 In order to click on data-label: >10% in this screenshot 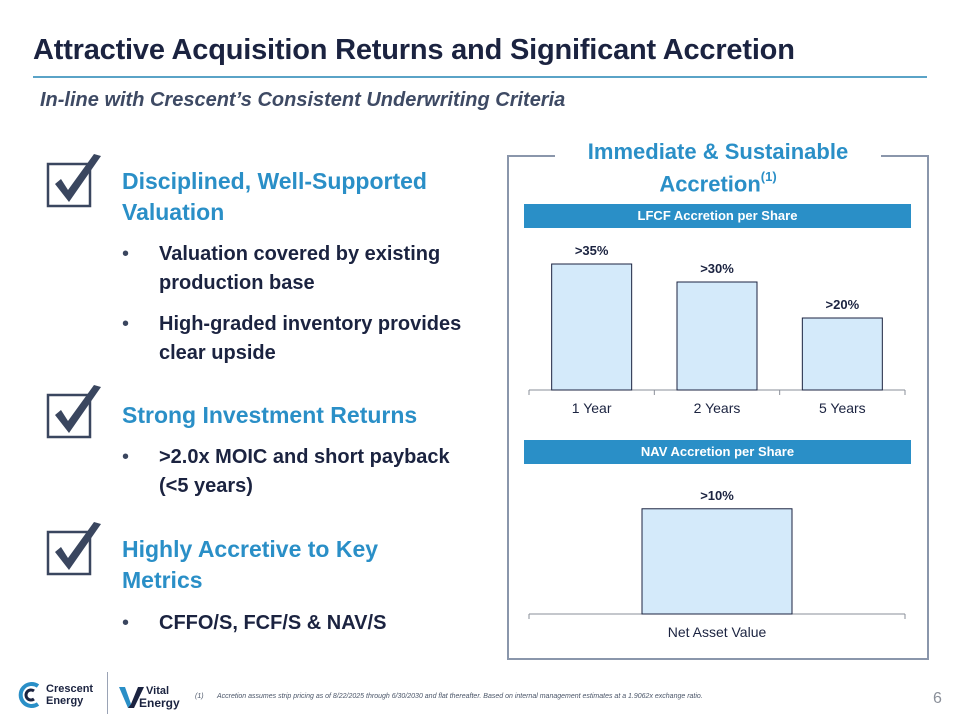, I will do `click(717, 495)`.